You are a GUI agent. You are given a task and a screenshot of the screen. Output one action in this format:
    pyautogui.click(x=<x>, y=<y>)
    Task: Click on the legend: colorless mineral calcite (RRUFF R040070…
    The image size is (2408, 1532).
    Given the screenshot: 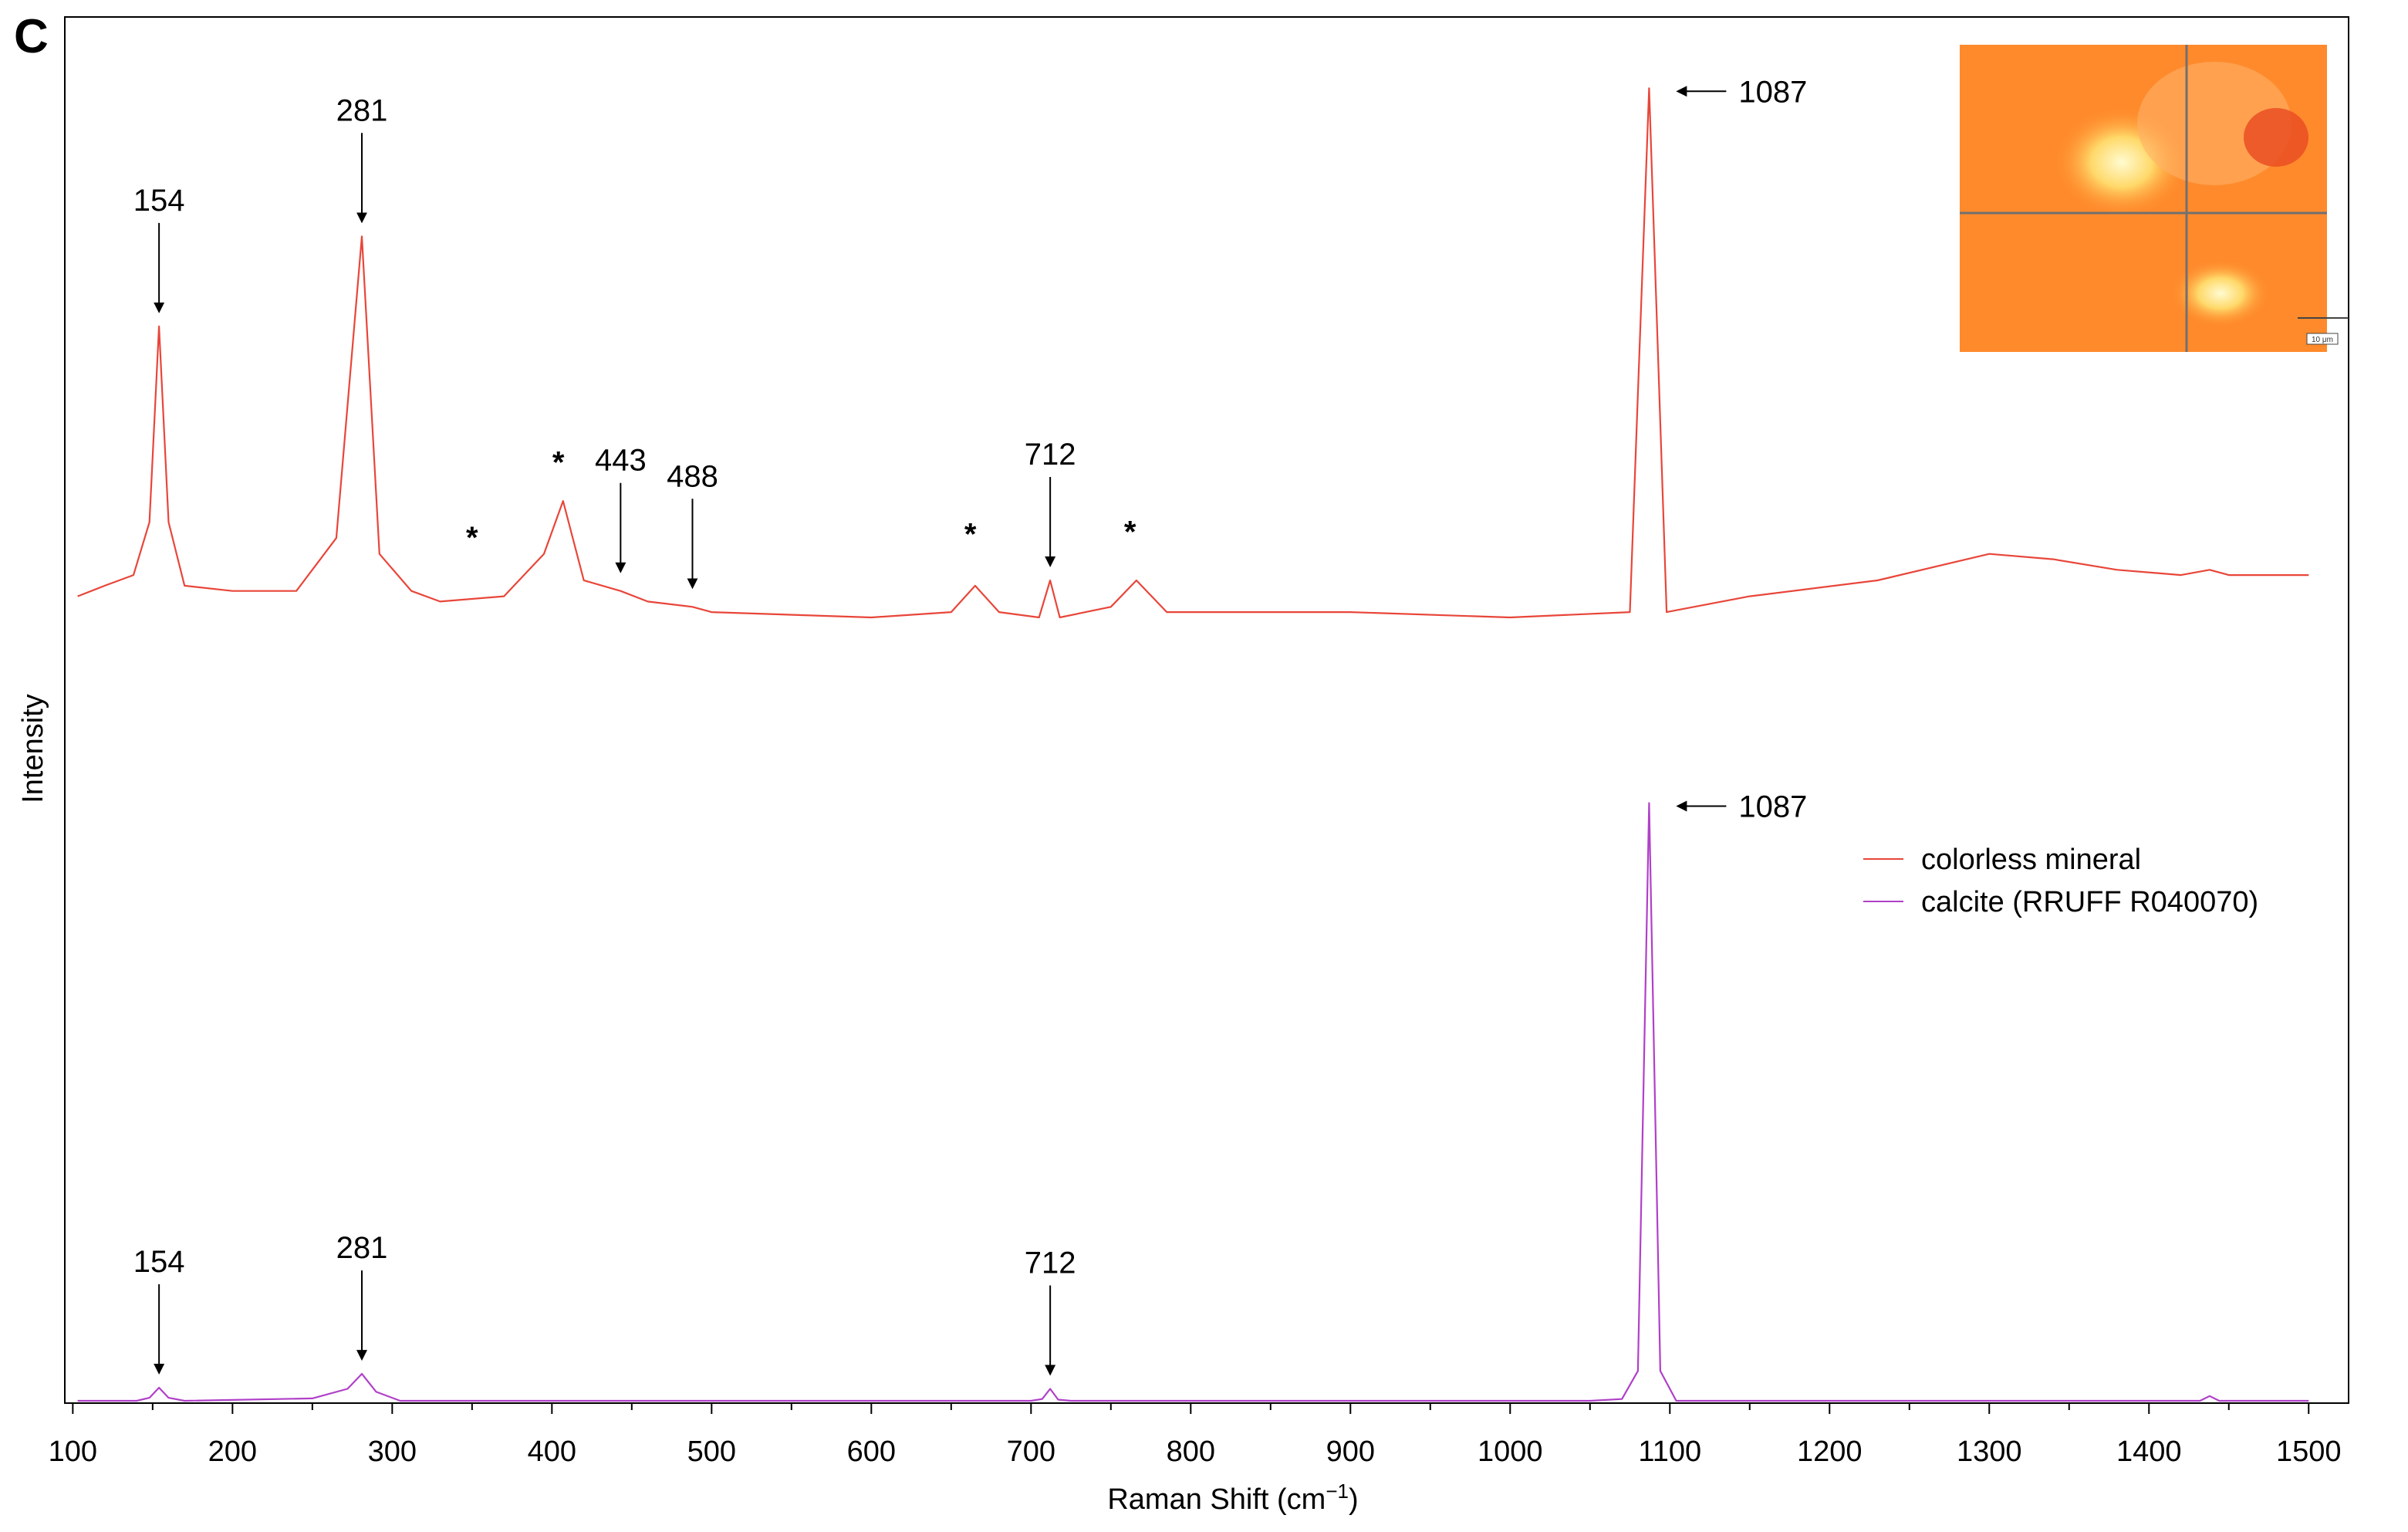 What is the action you would take?
    pyautogui.click(x=2060, y=881)
    